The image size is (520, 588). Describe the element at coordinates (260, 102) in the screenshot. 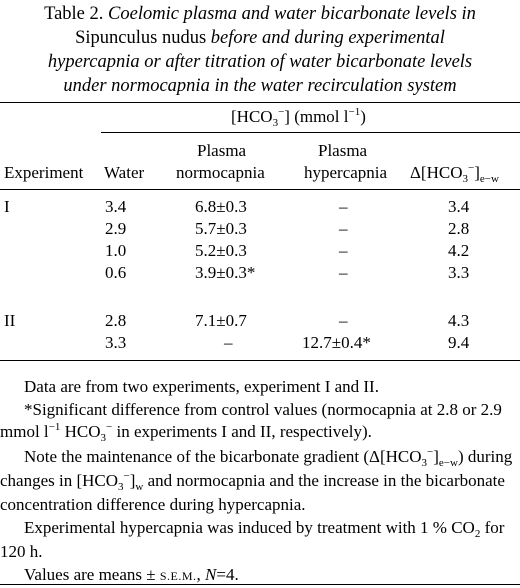

I see `top-rule` at that location.